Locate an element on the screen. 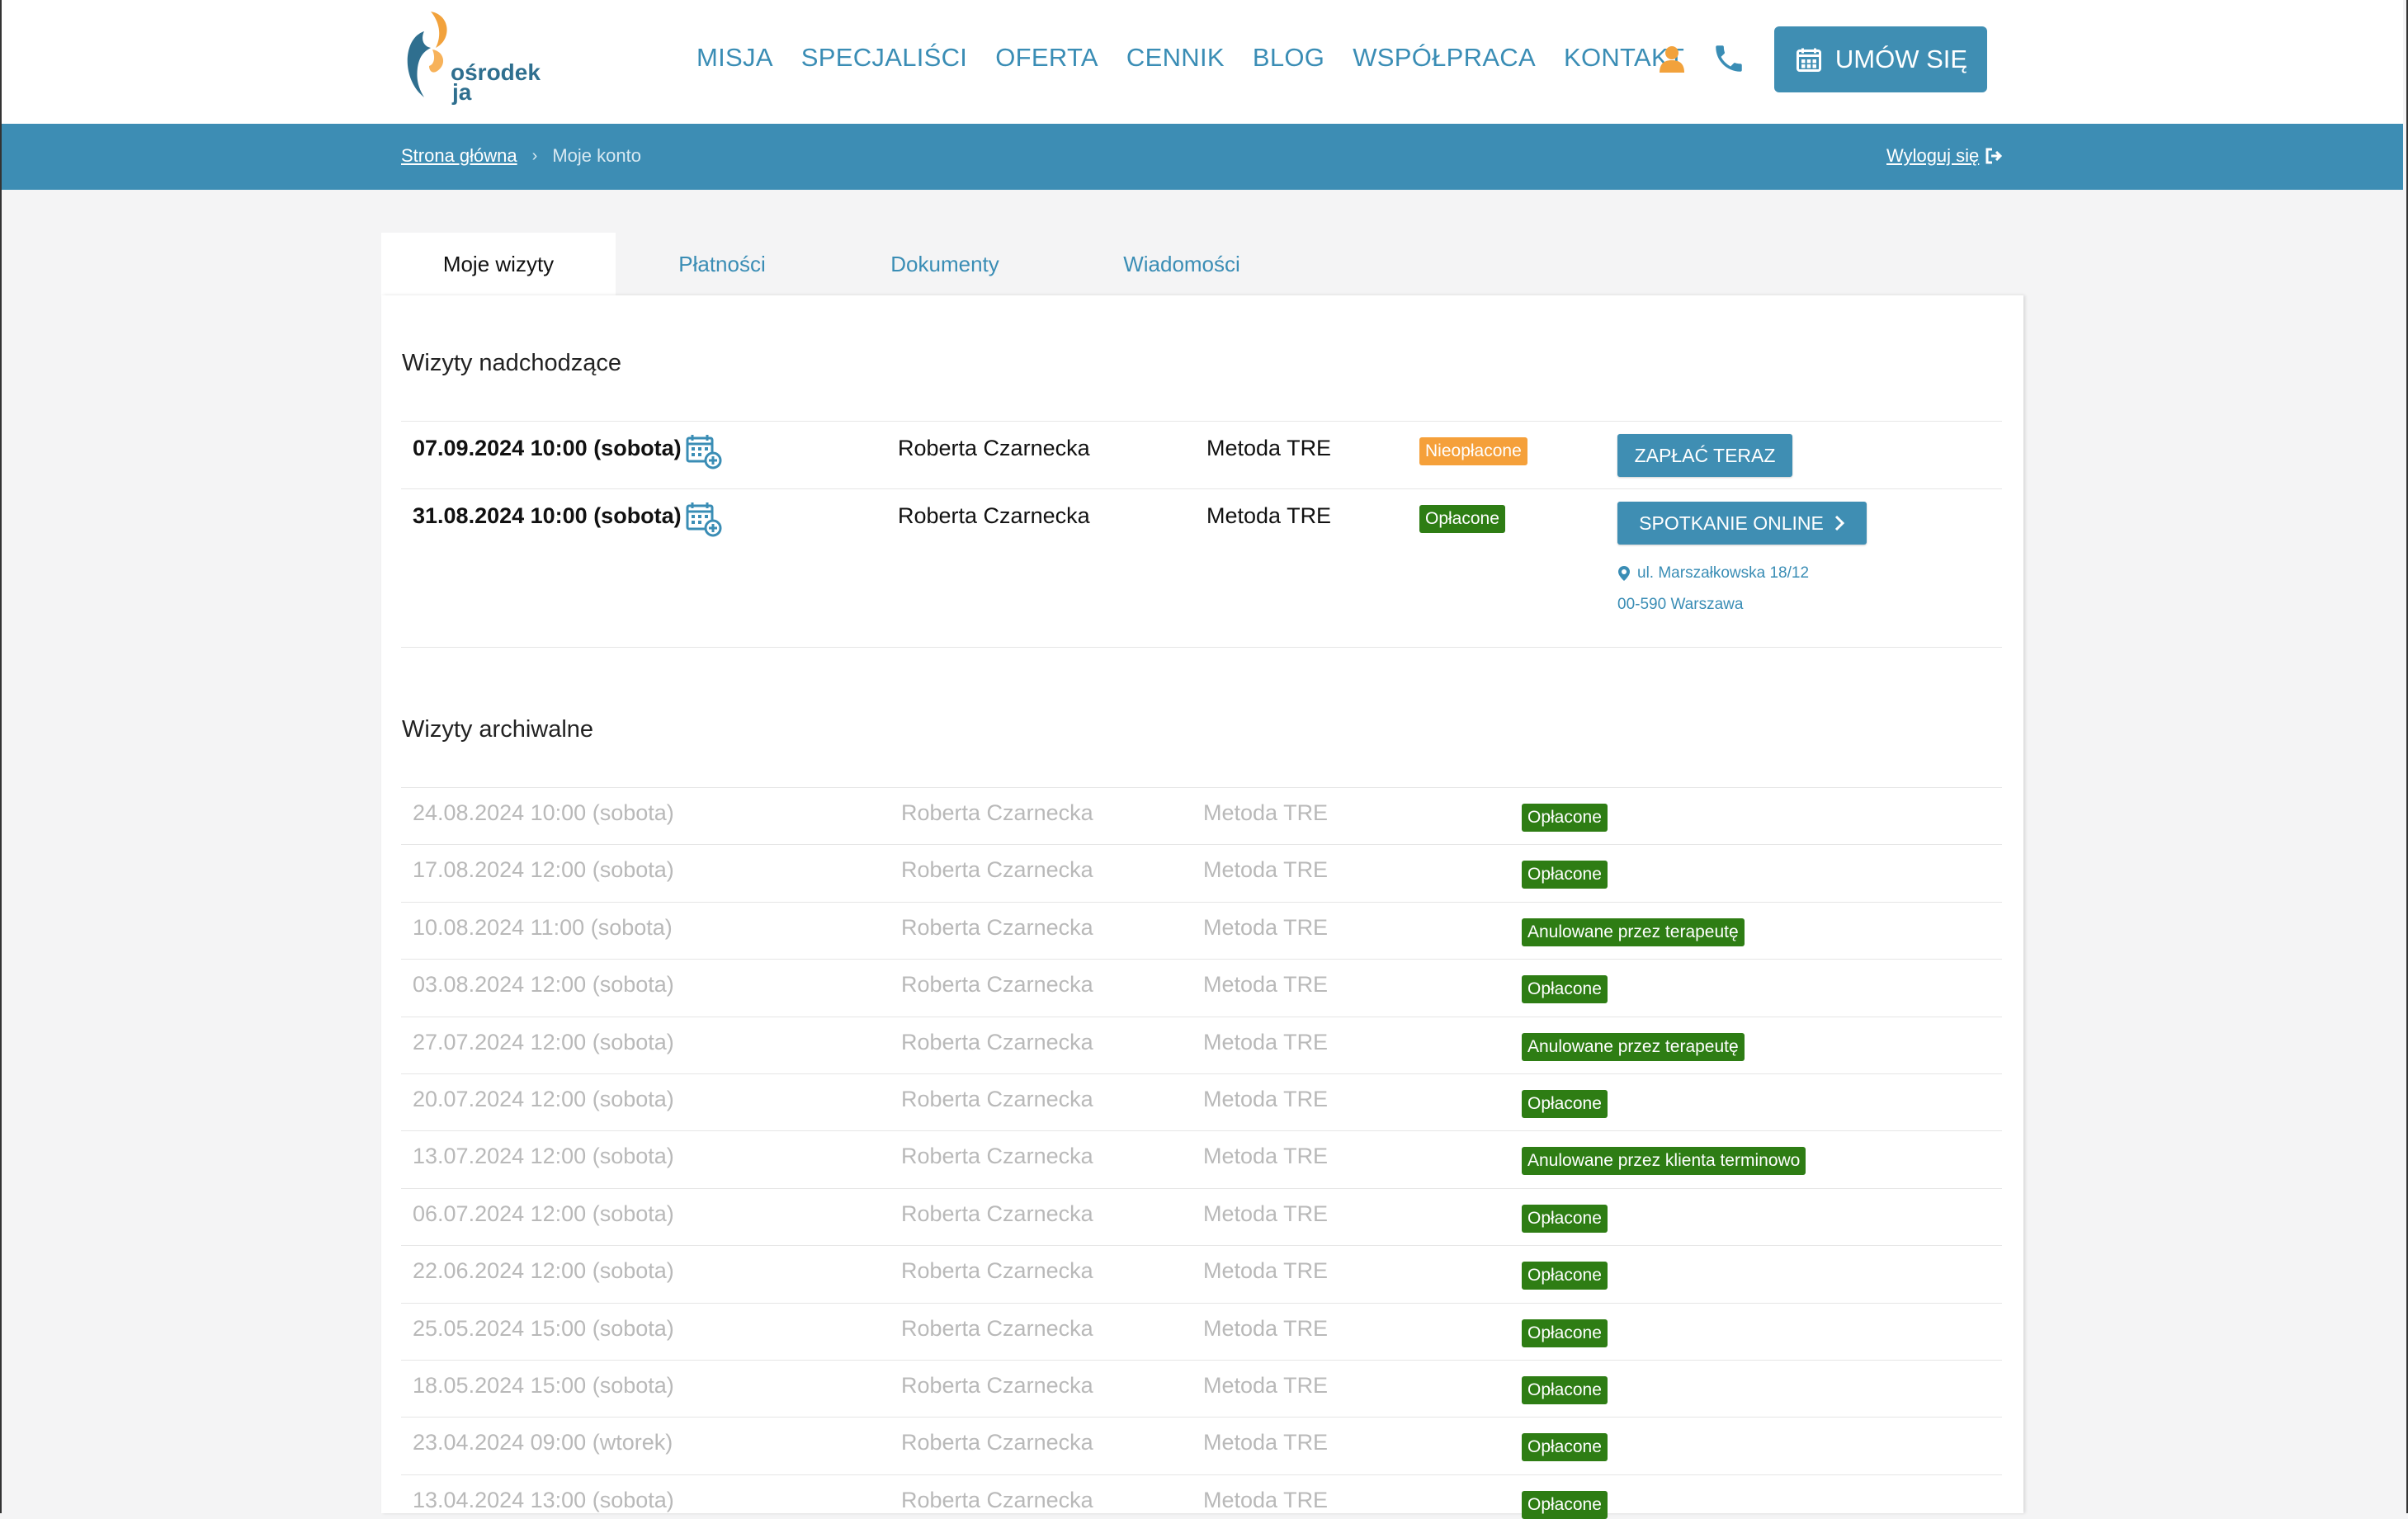  tab-moje-wizyty: Moje wizyty is located at coordinates (499, 264).